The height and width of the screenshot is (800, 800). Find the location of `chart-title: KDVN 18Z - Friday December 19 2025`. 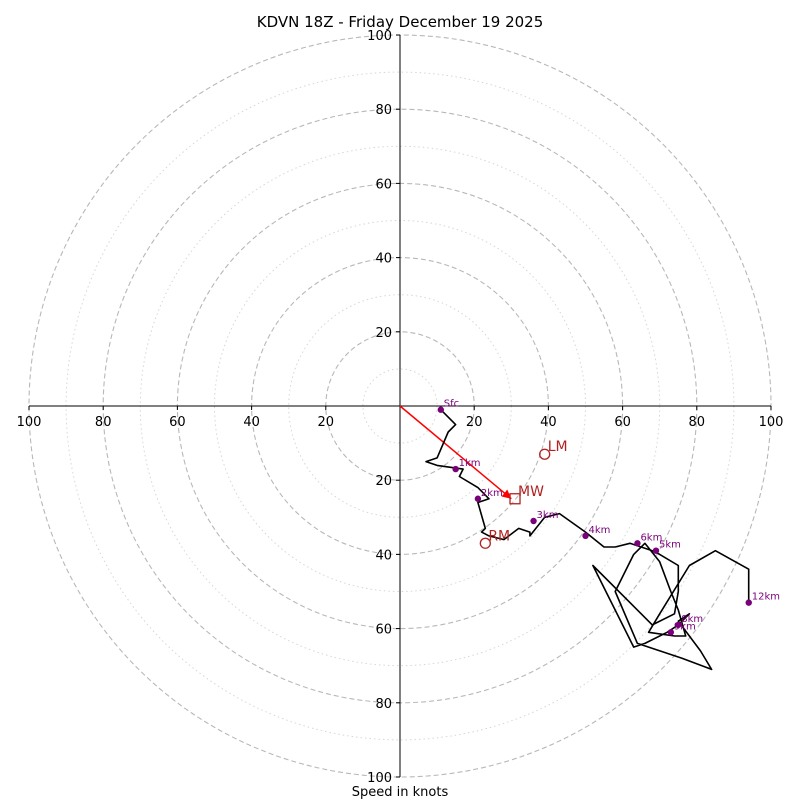

chart-title: KDVN 18Z - Friday December 19 2025 is located at coordinates (400, 22).